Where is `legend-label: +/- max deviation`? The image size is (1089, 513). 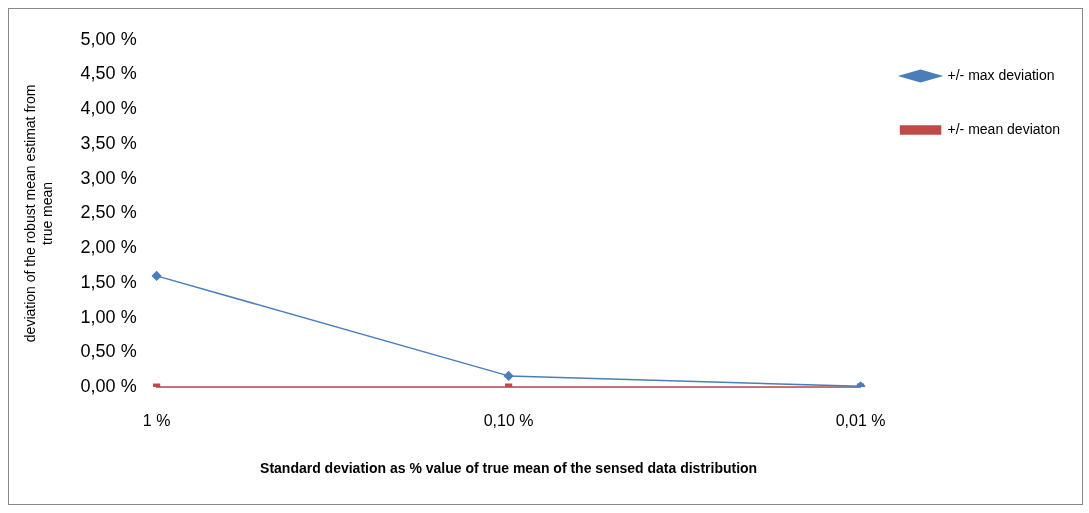 legend-label: +/- max deviation is located at coordinates (1001, 74).